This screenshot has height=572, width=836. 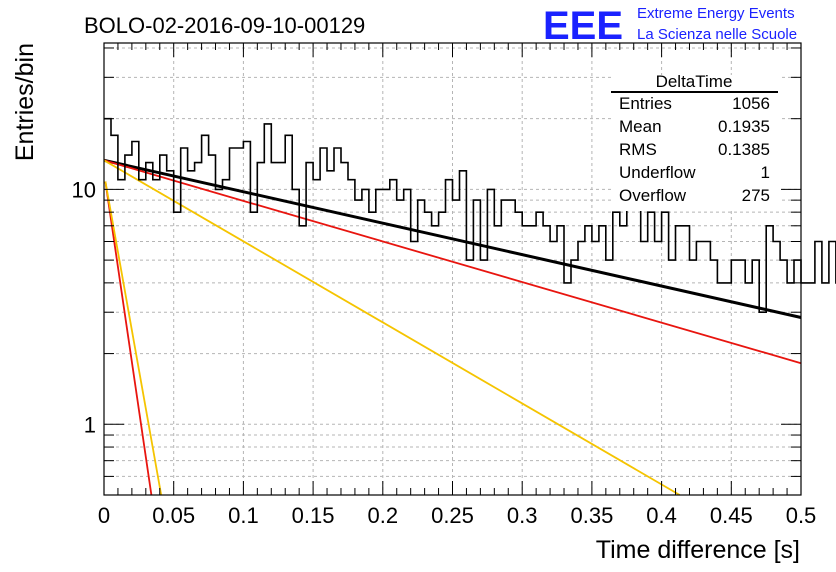 I want to click on y-axis-title: Entries/bin, so click(x=25, y=102).